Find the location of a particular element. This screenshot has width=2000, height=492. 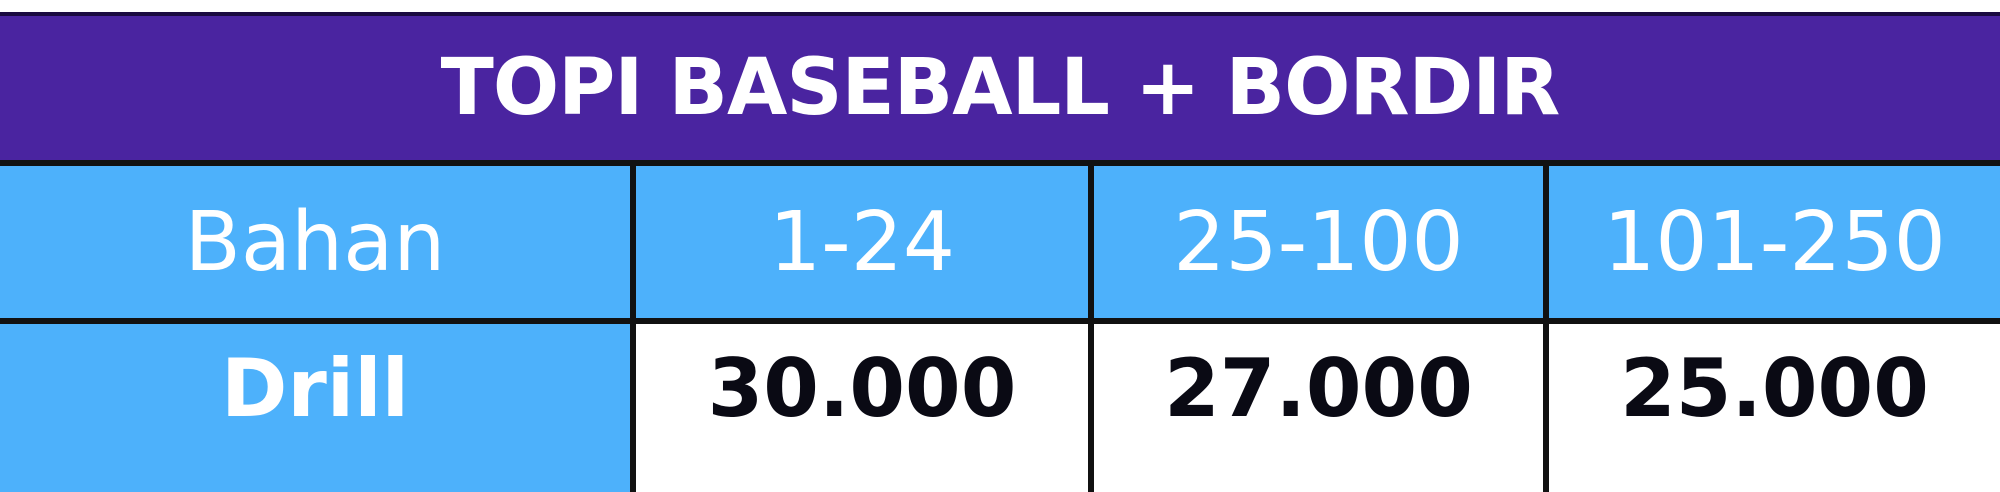

header-cell-material: Bahan is located at coordinates (318, 242).